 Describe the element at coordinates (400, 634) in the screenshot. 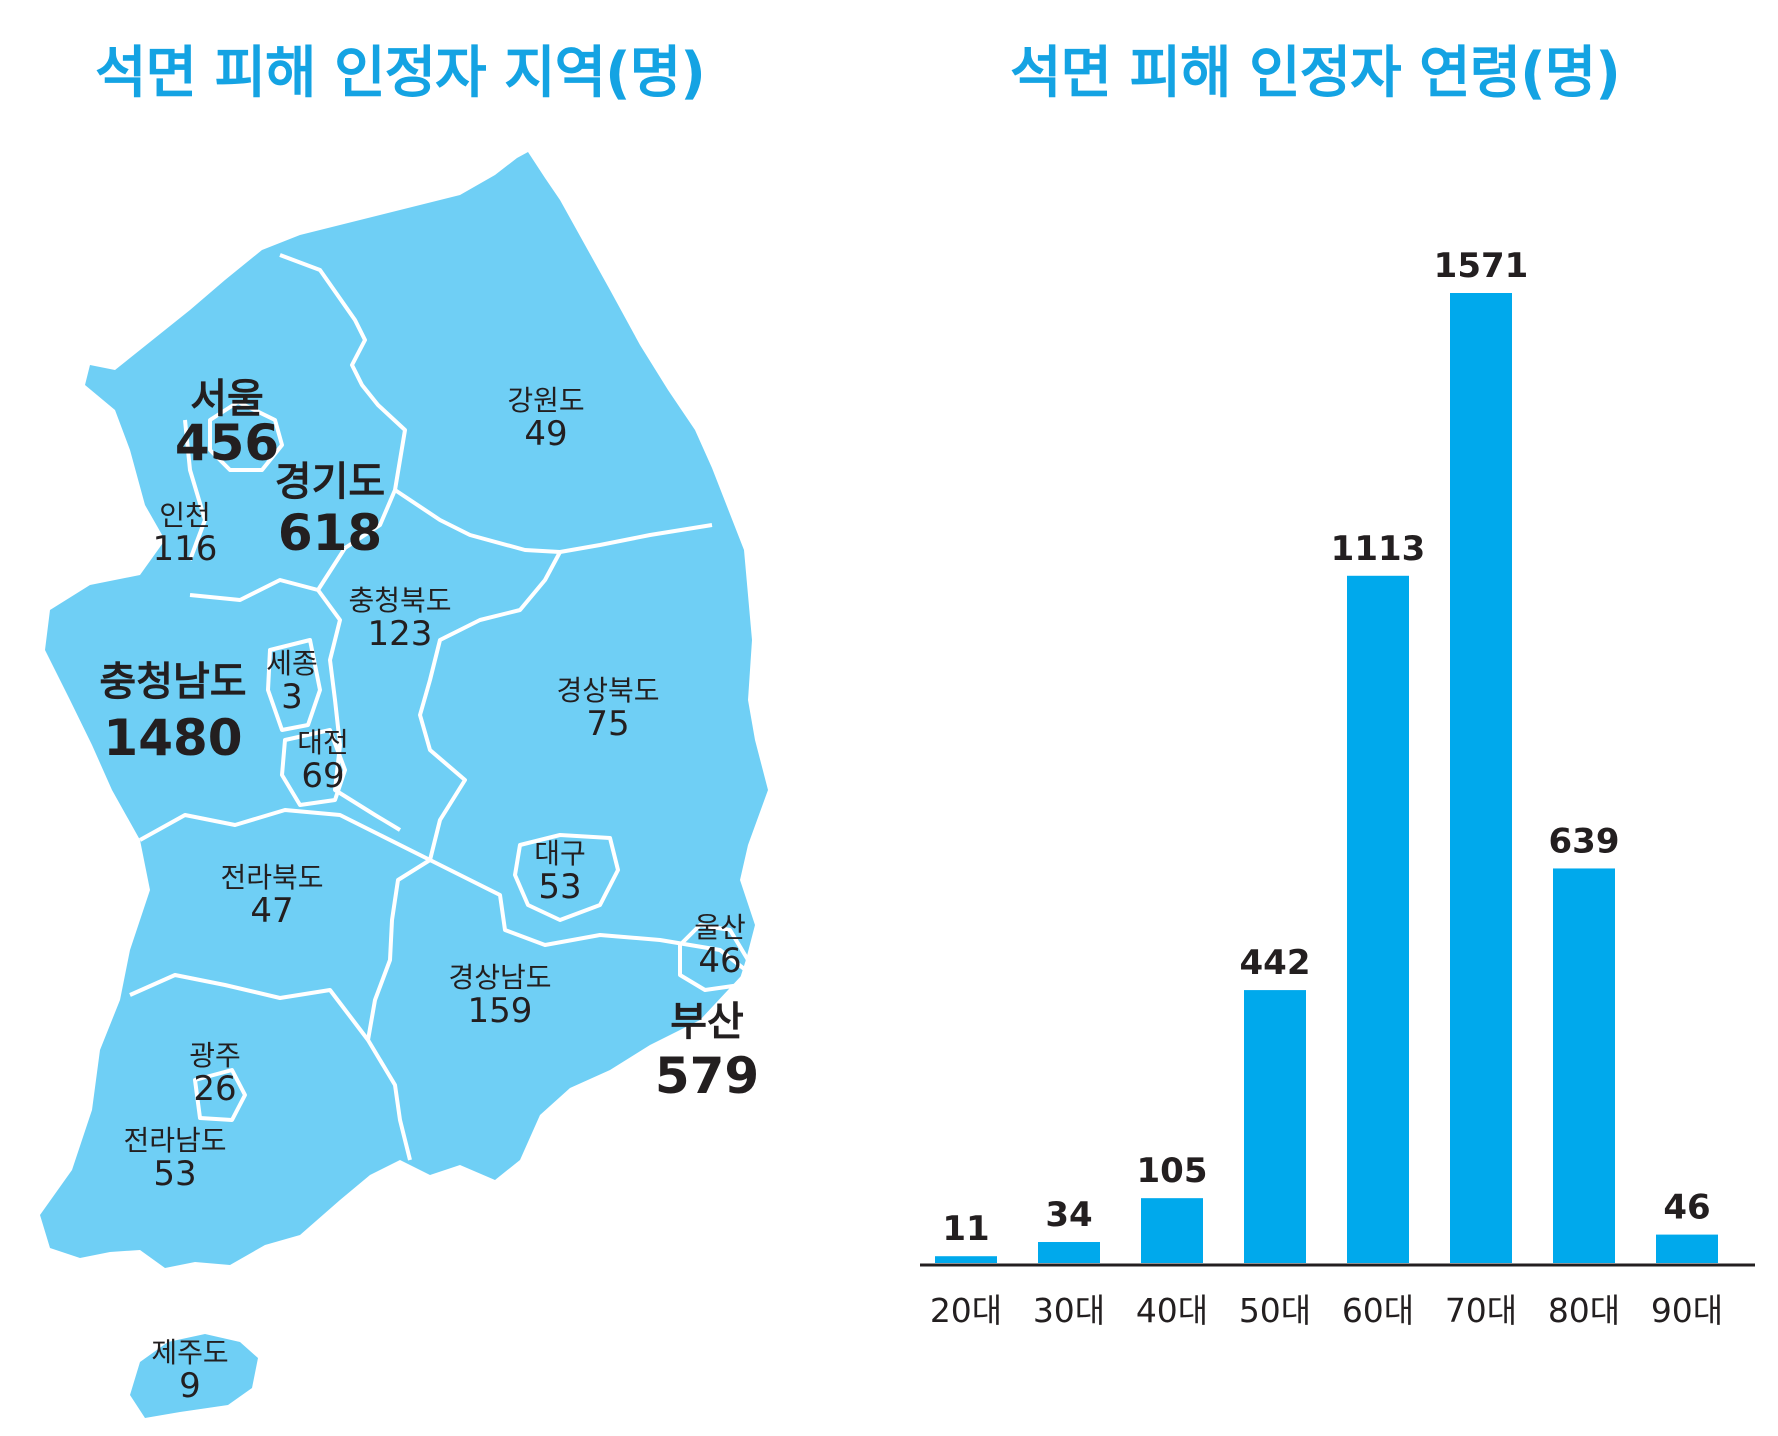

I see `region-value-label: 123` at that location.